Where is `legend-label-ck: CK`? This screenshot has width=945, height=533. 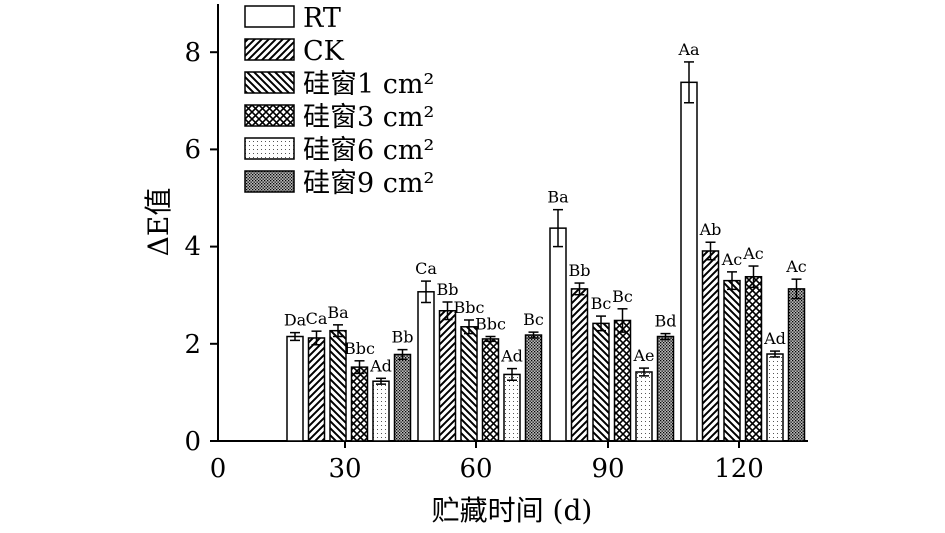 legend-label-ck: CK is located at coordinates (324, 51).